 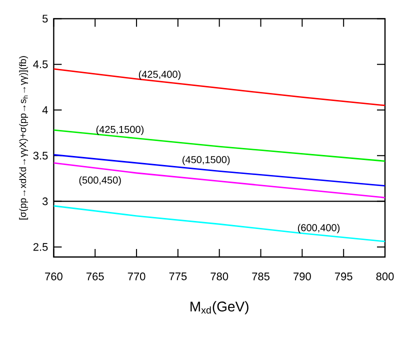 I want to click on x-tick-label: 780, so click(x=219, y=276).